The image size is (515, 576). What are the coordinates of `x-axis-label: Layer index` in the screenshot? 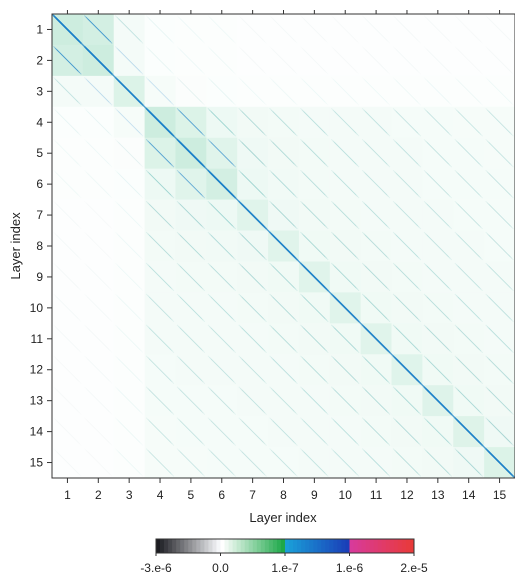 It's located at (283, 517).